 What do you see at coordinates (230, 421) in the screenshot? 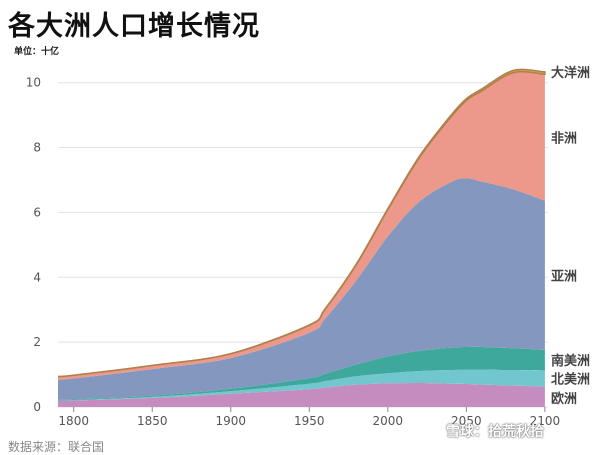
I see `x-tick-label: 1900` at bounding box center [230, 421].